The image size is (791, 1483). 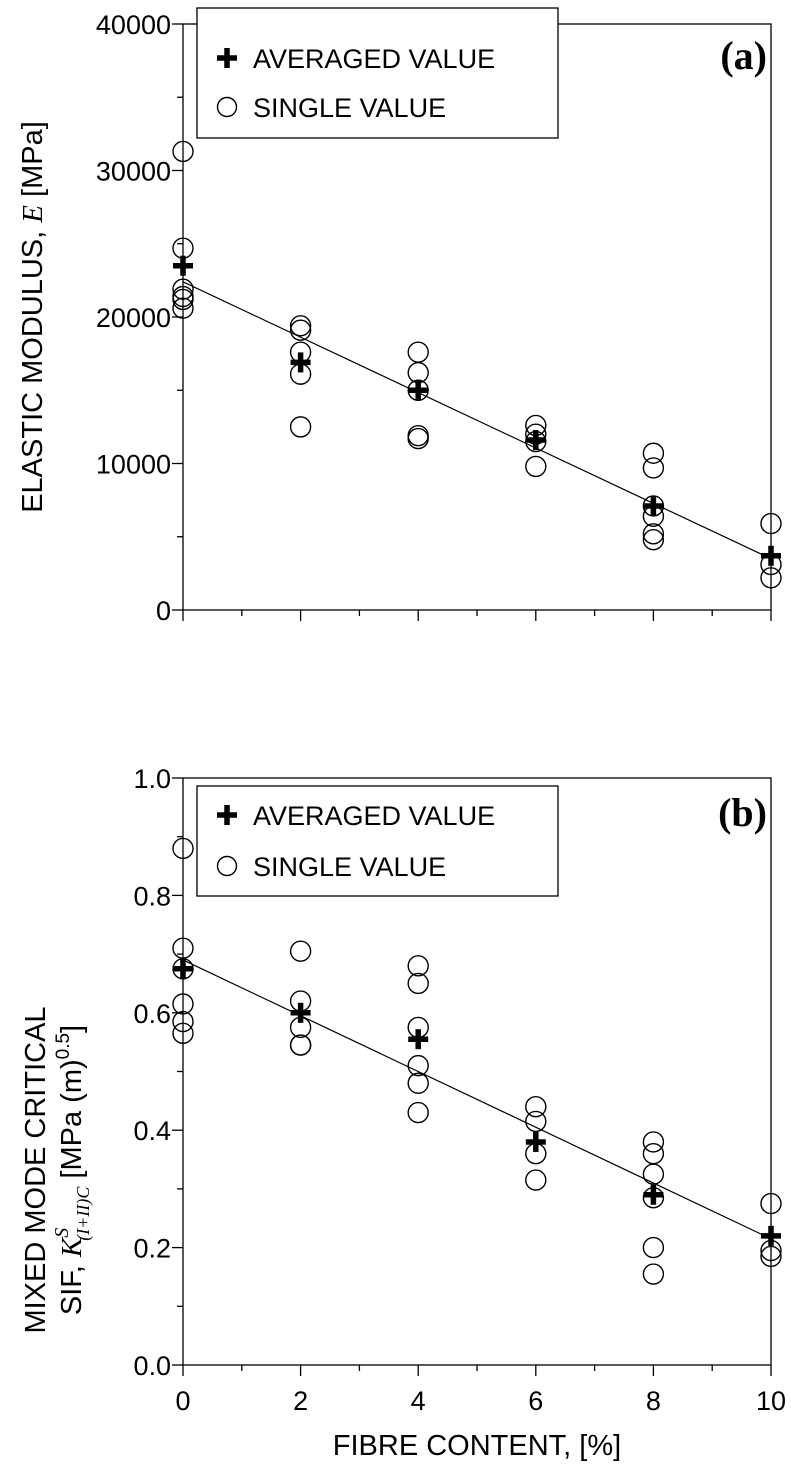 What do you see at coordinates (477, 1446) in the screenshot?
I see `x-axis-label: FIBRE CONTENT, [%]` at bounding box center [477, 1446].